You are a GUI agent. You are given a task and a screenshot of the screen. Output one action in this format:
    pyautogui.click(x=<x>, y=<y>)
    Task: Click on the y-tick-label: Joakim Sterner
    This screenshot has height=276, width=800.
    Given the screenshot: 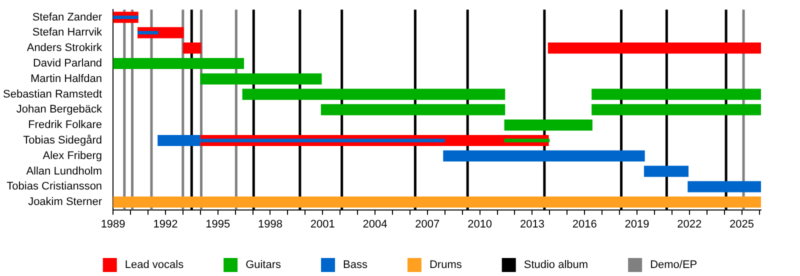 What is the action you would take?
    pyautogui.click(x=65, y=202)
    